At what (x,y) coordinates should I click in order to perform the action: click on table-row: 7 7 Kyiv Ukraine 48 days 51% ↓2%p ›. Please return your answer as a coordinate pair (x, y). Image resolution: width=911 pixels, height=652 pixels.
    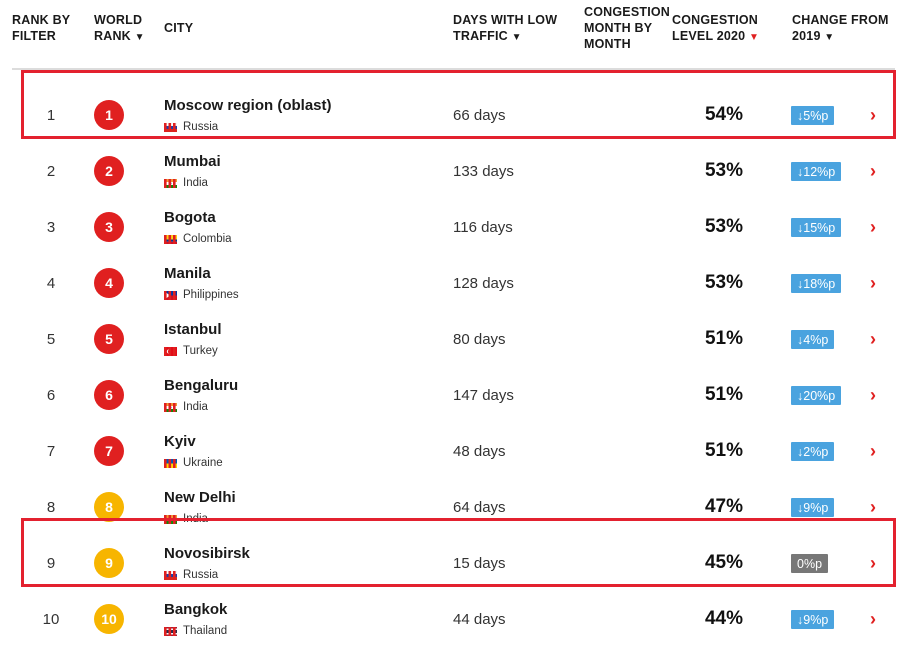
    Looking at the image, I should click on (453, 456).